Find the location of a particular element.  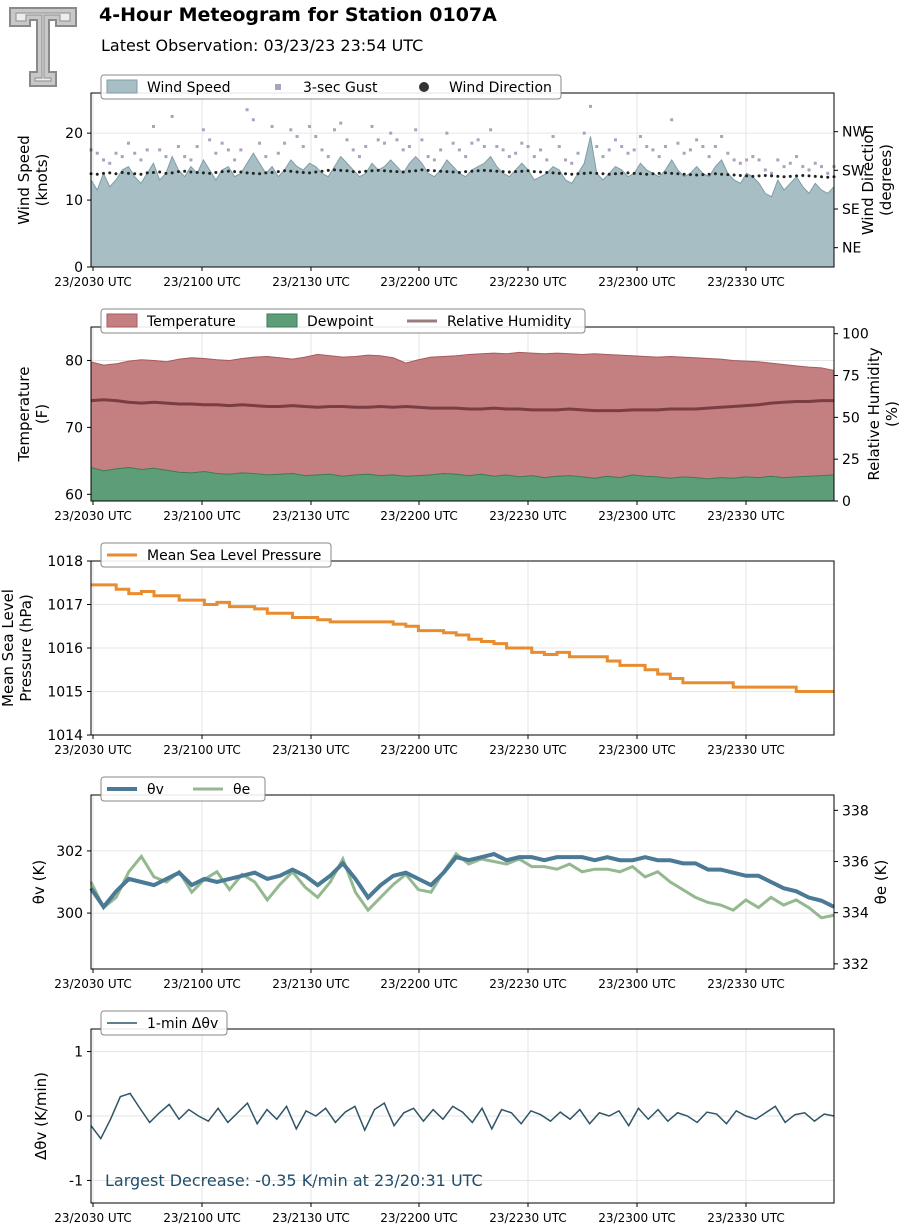

x-tick-label: 23/2300 UTC is located at coordinates (636, 282).